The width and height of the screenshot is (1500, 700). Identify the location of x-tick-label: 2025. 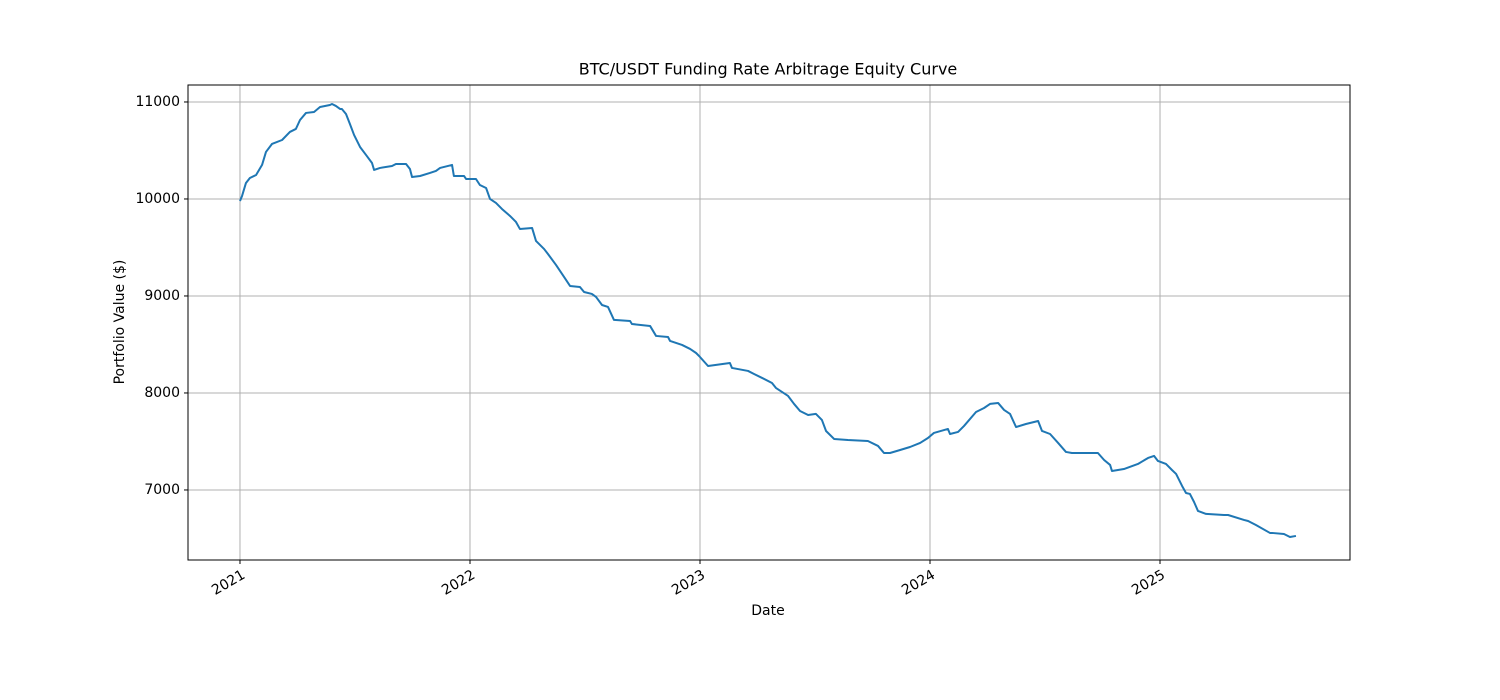
(1148, 583).